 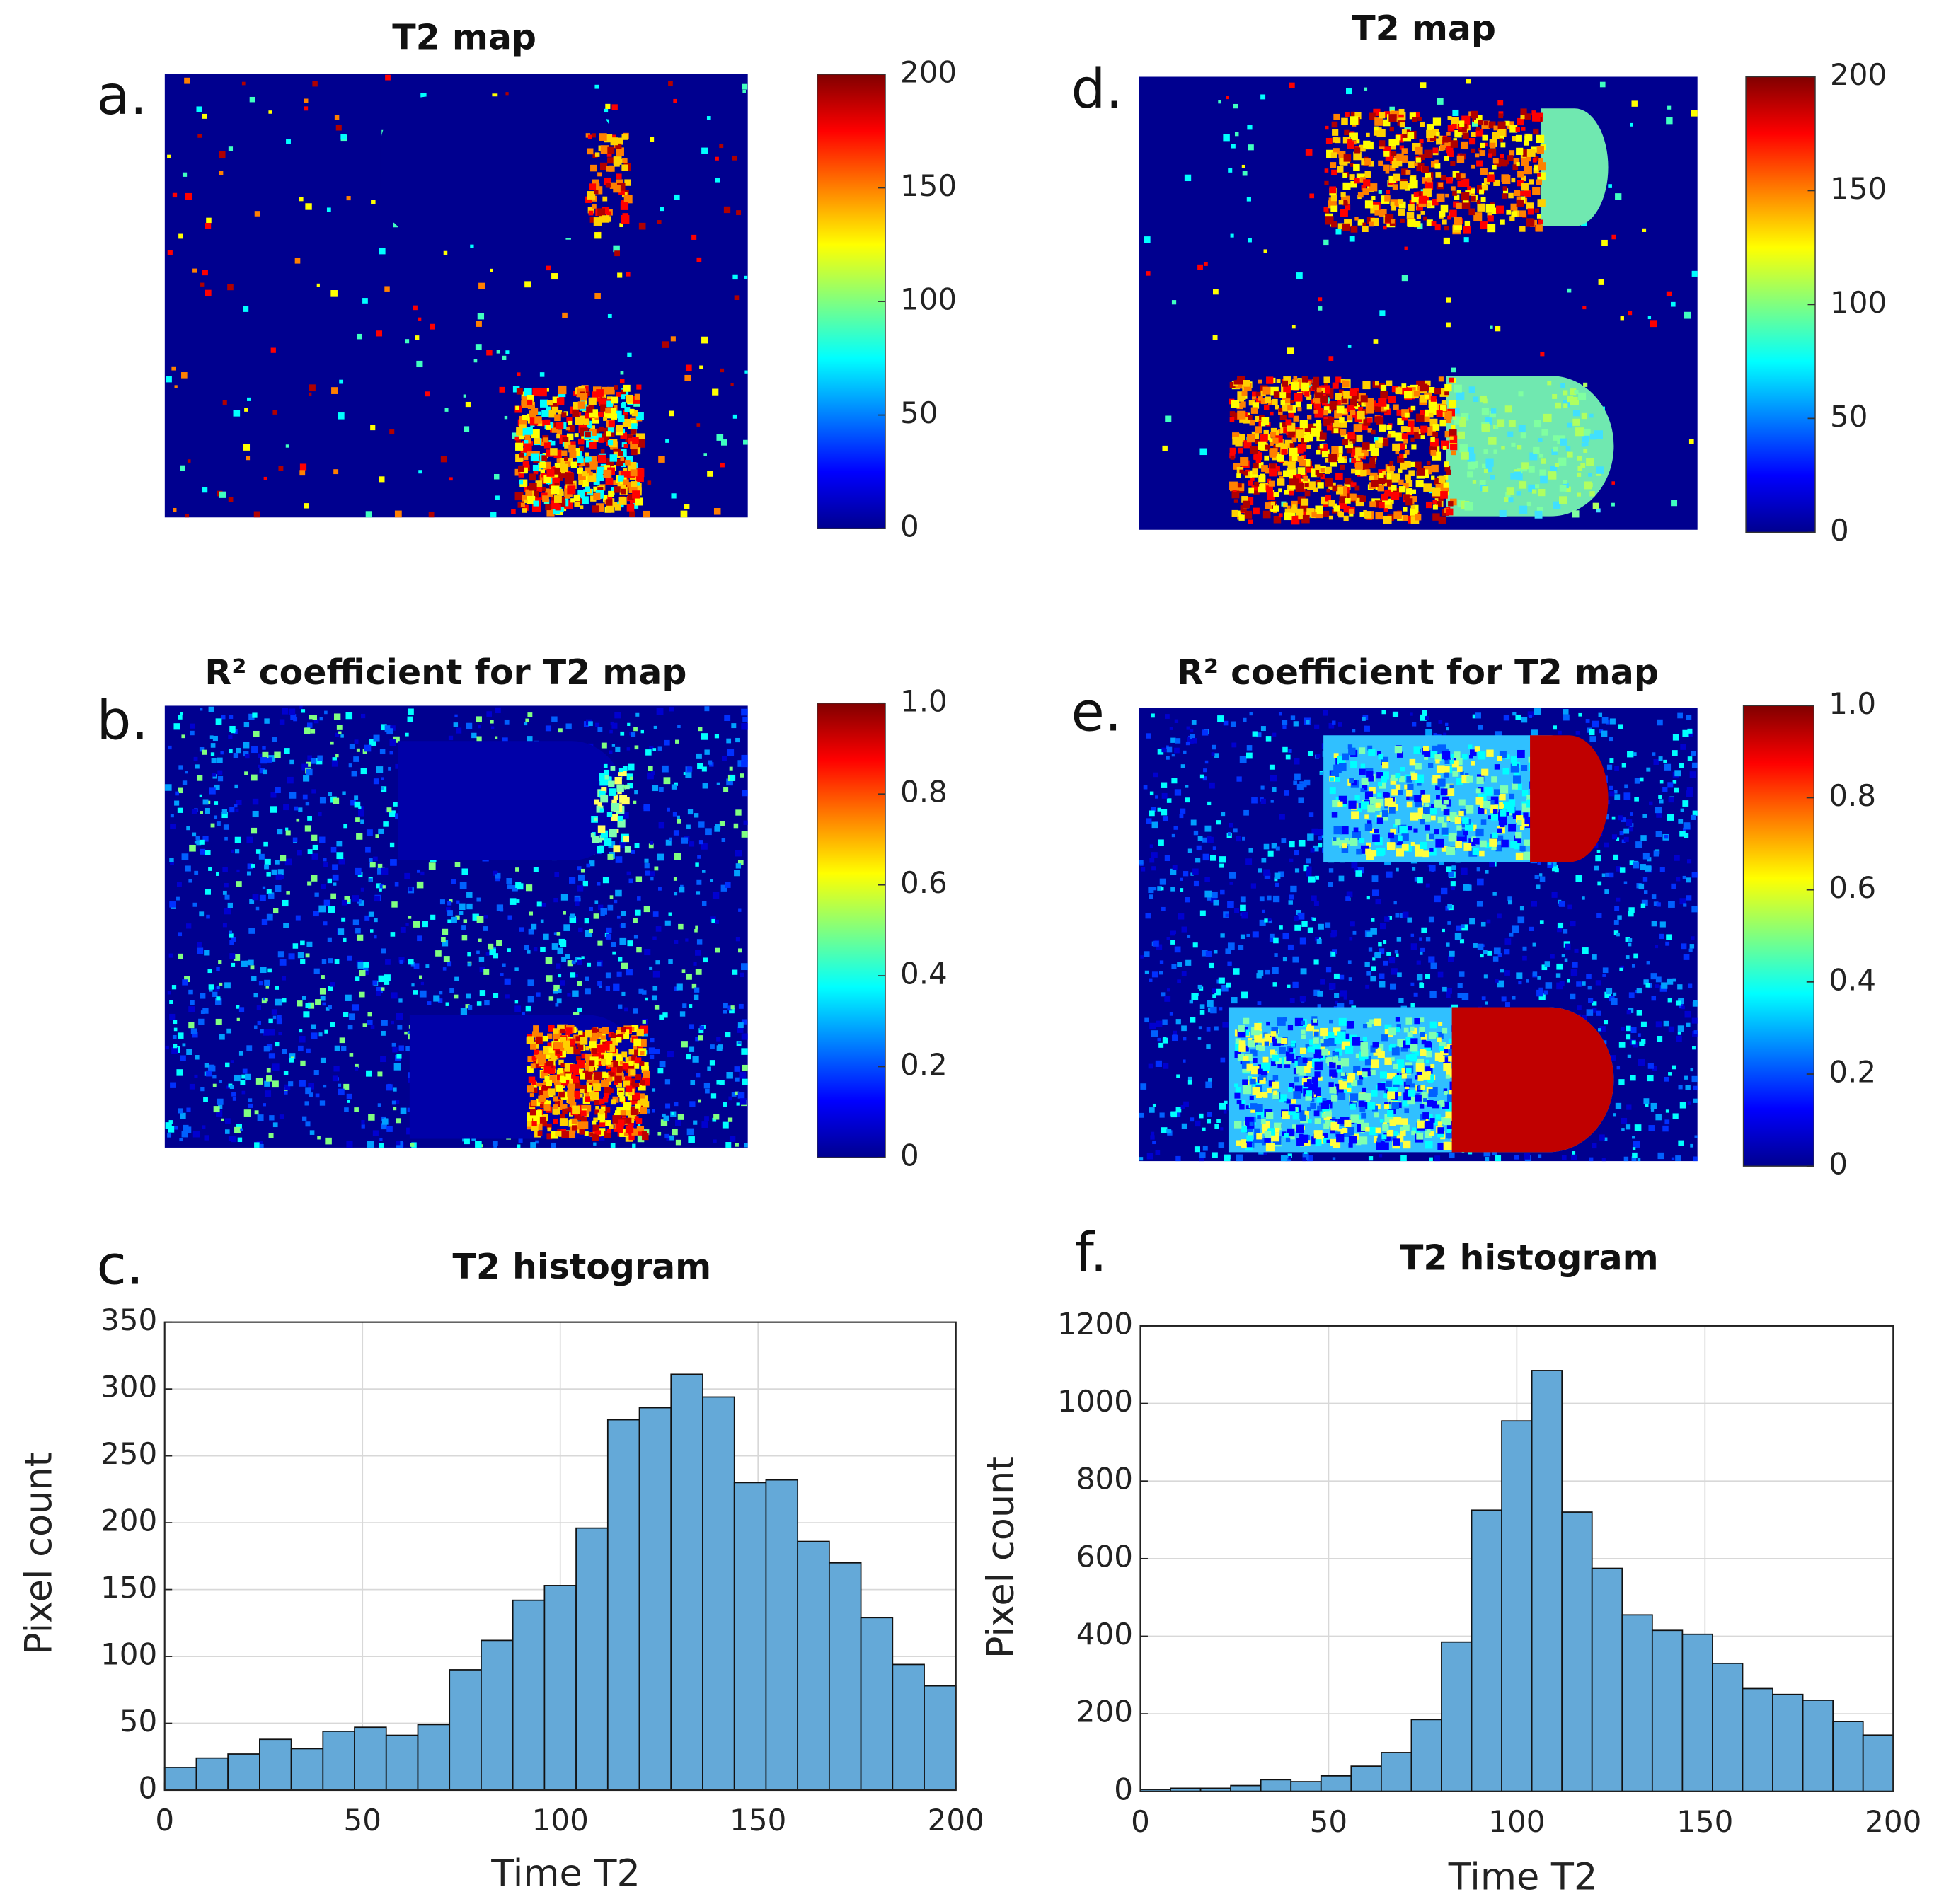 What do you see at coordinates (464, 37) in the screenshot?
I see `chart-title: T2 map` at bounding box center [464, 37].